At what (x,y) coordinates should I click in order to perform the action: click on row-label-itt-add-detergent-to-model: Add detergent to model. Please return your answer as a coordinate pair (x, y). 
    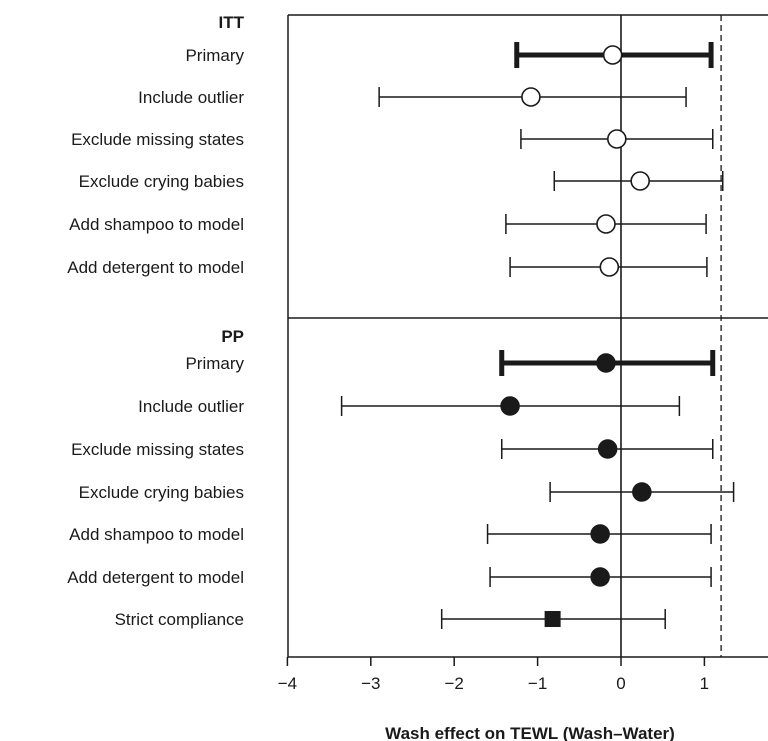
    Looking at the image, I should click on (155, 267).